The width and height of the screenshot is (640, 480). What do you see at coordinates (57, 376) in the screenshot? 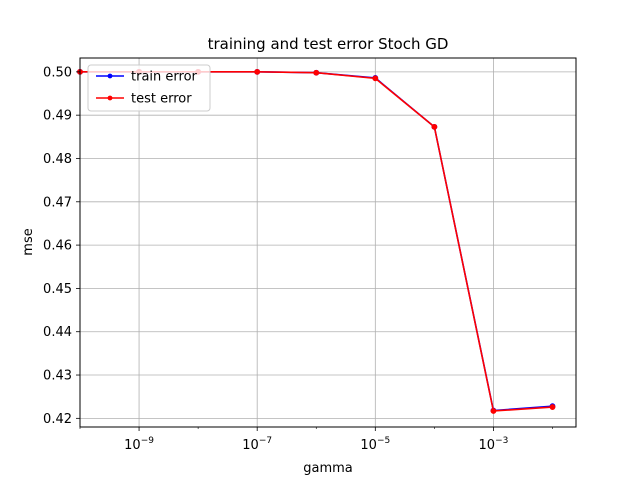
I see `y-tick-label: 0.43` at bounding box center [57, 376].